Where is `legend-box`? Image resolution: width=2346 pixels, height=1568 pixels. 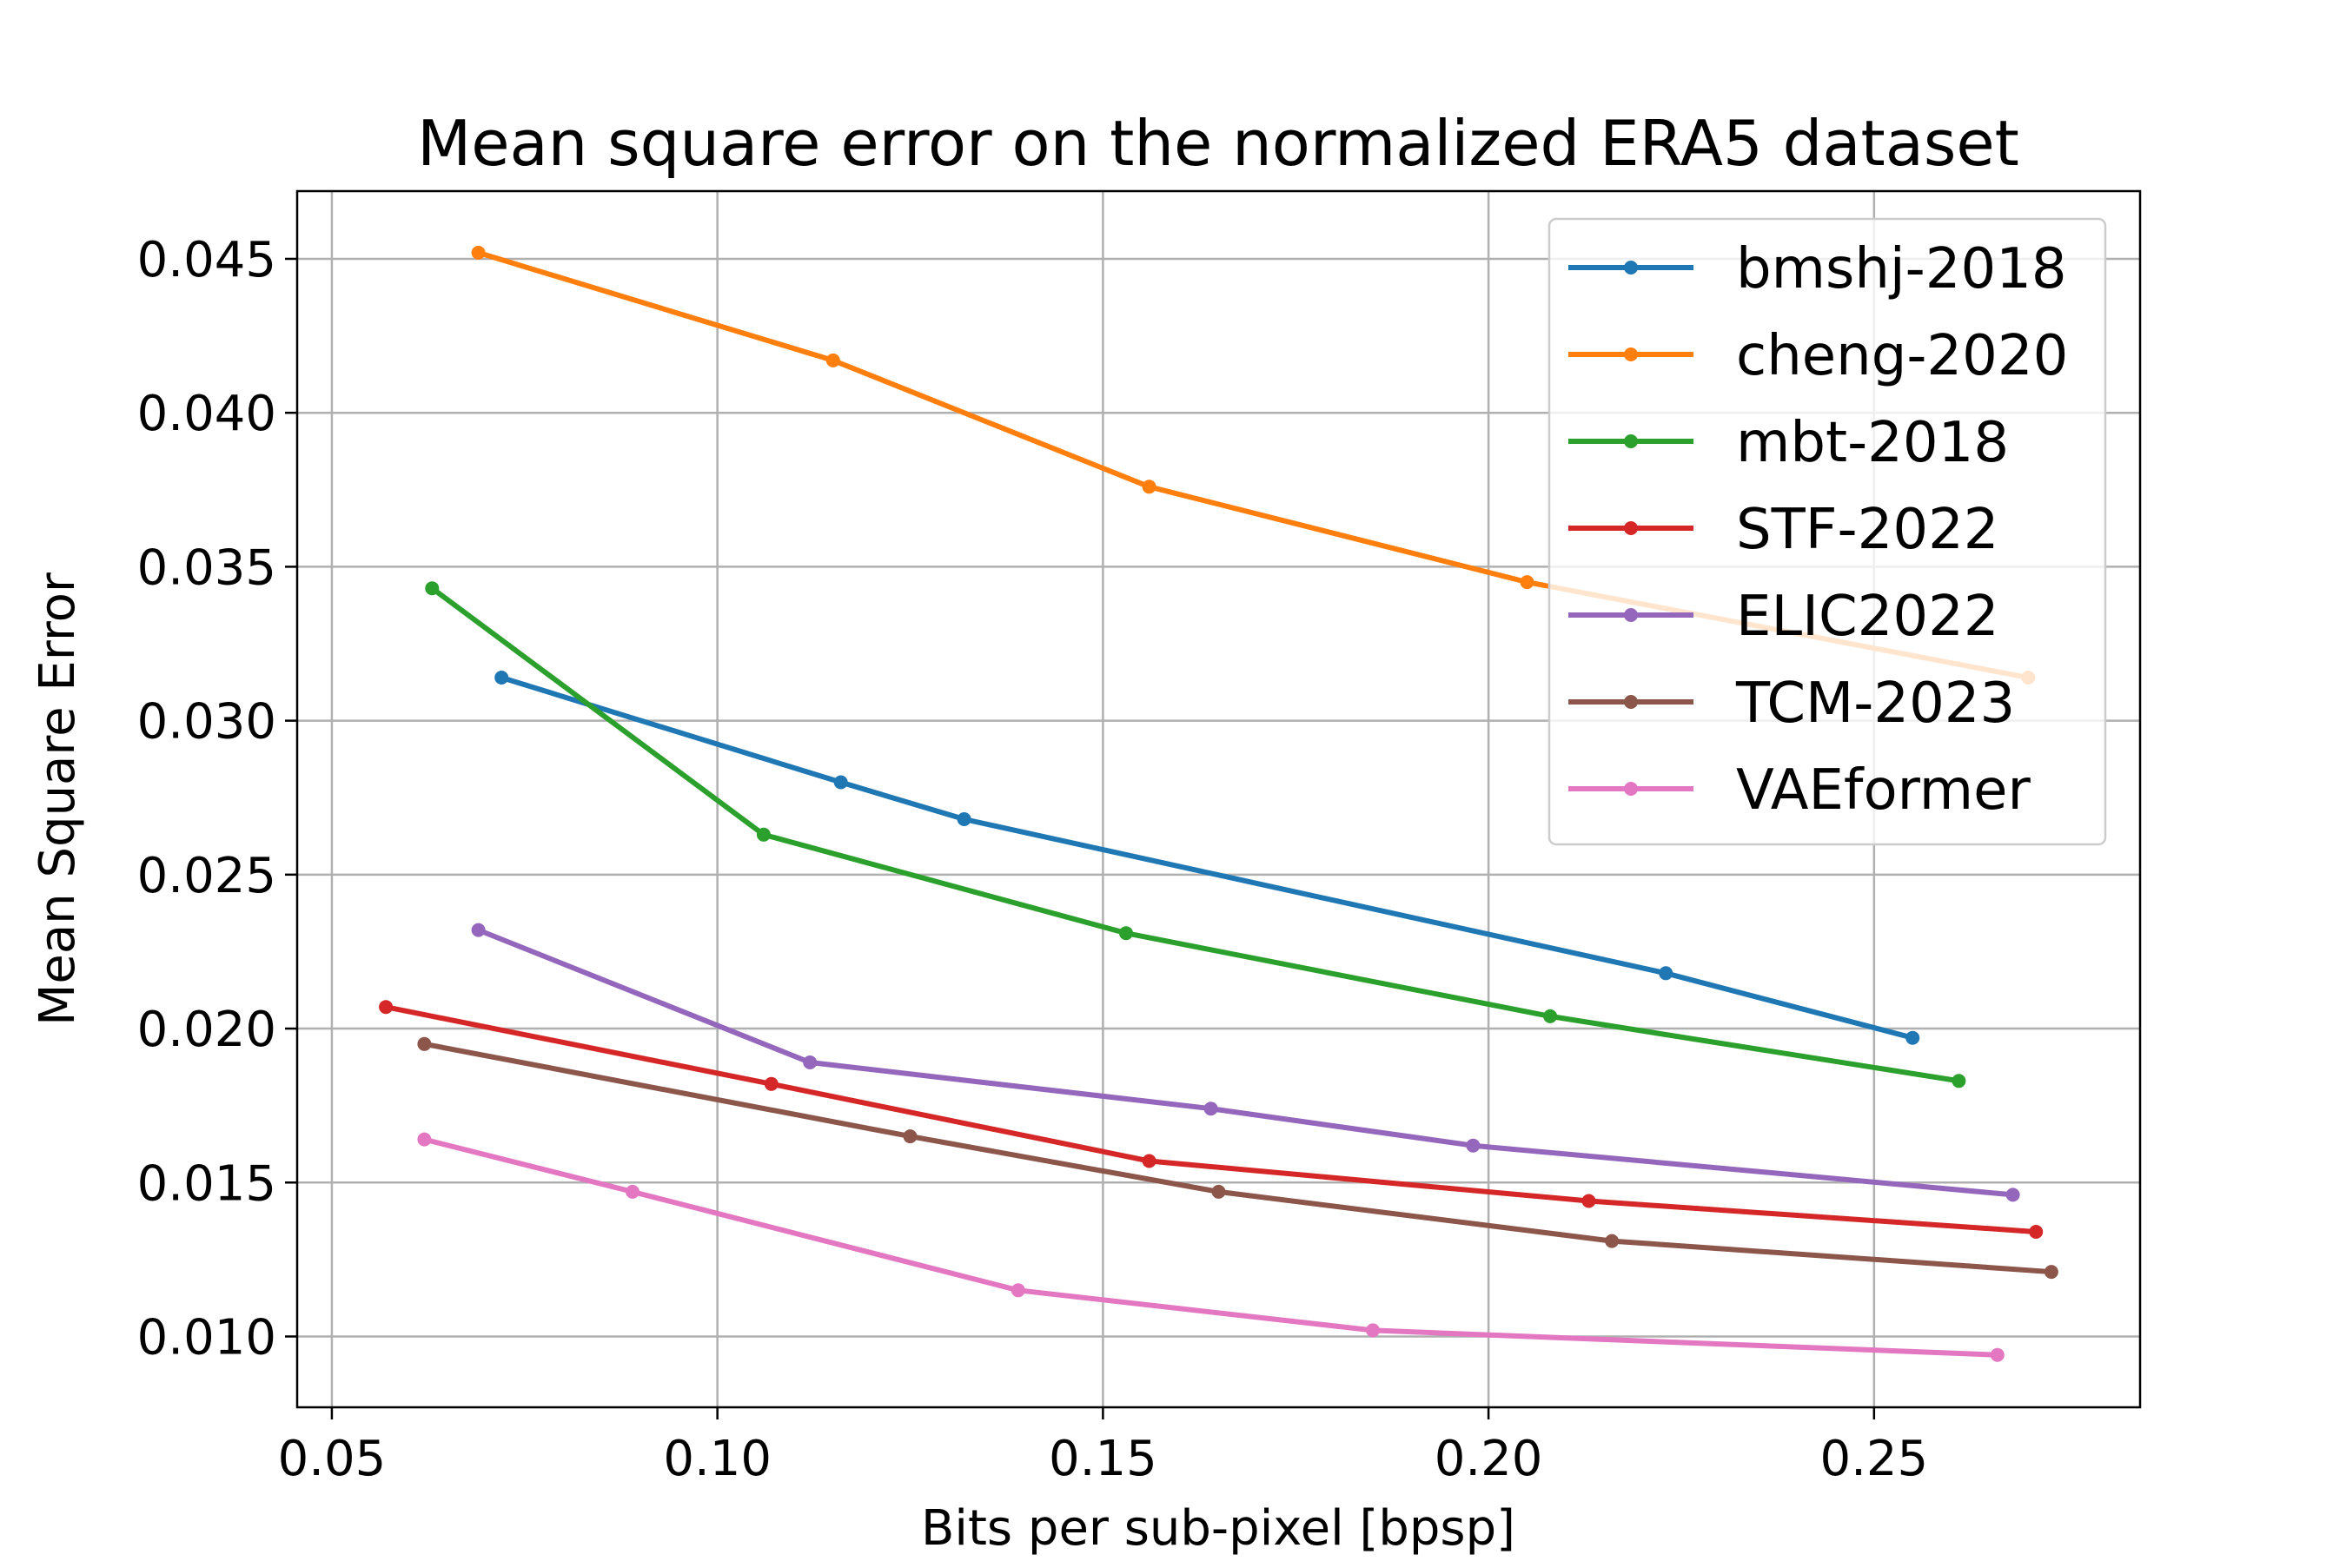 legend-box is located at coordinates (1827, 531).